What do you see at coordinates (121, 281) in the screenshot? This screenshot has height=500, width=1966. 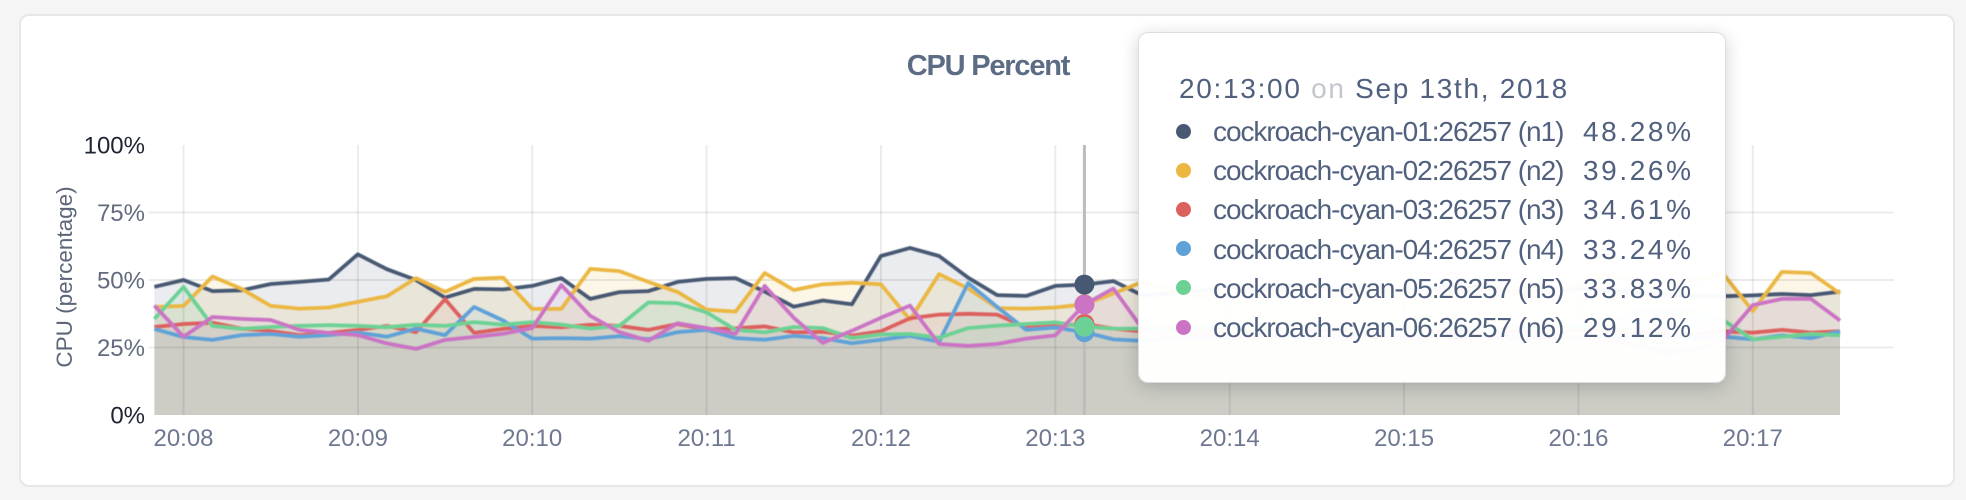 I see `svg-text: 50%` at bounding box center [121, 281].